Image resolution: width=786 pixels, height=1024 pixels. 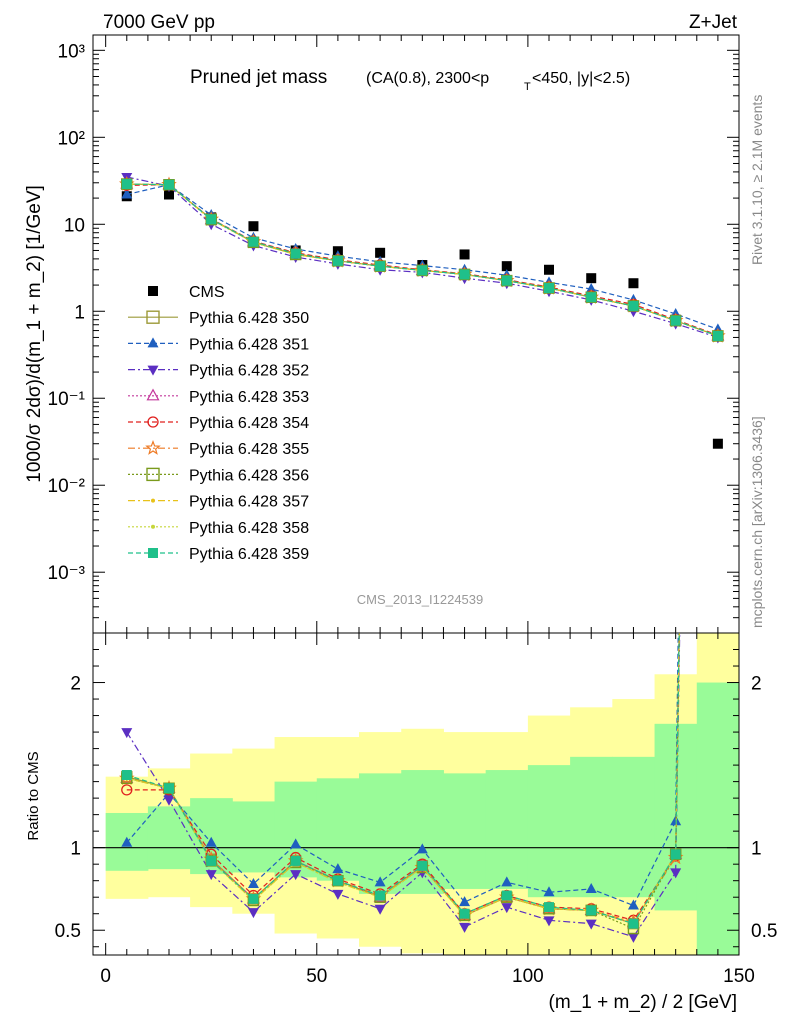 I want to click on legend-entry: Pythia 6.428 358, so click(x=218, y=528).